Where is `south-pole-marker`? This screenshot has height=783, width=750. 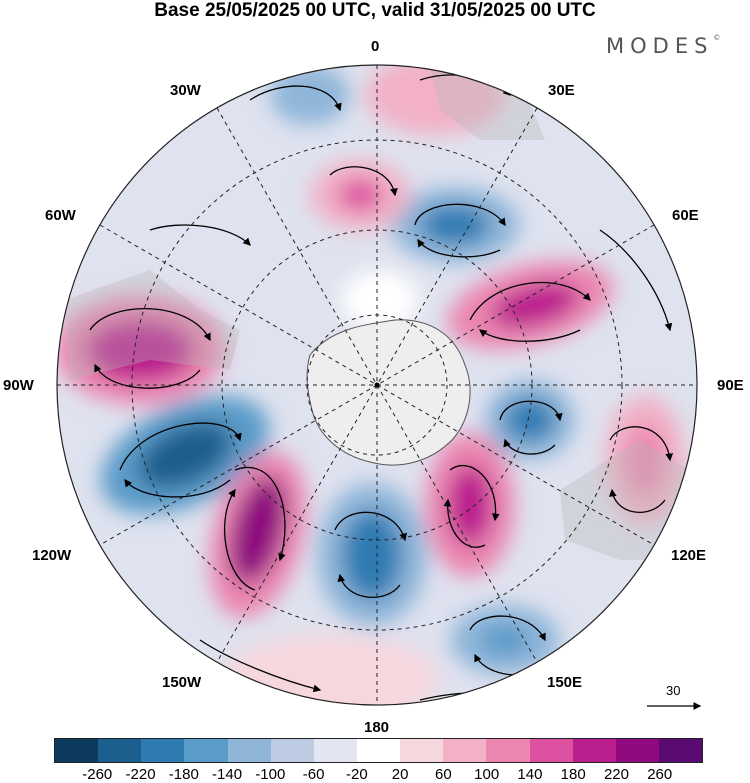 south-pole-marker is located at coordinates (377, 385).